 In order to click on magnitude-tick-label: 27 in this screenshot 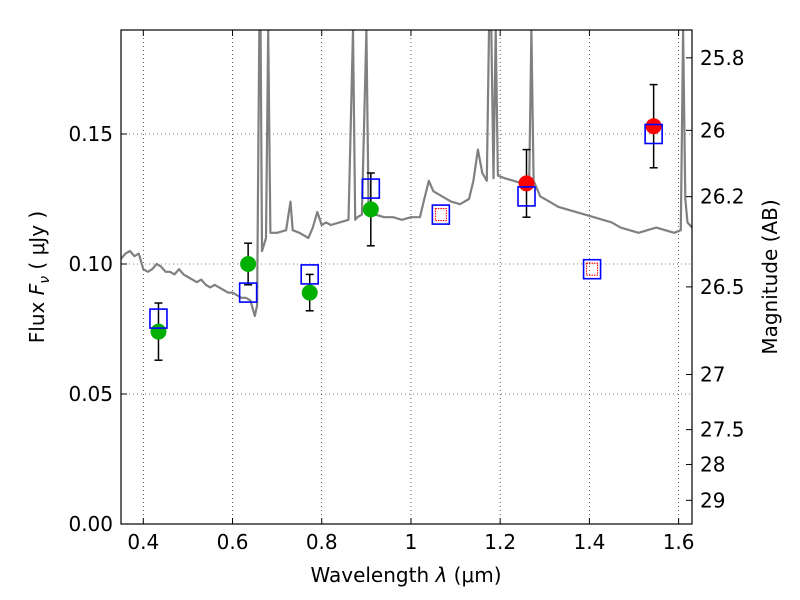, I will do `click(712, 375)`.